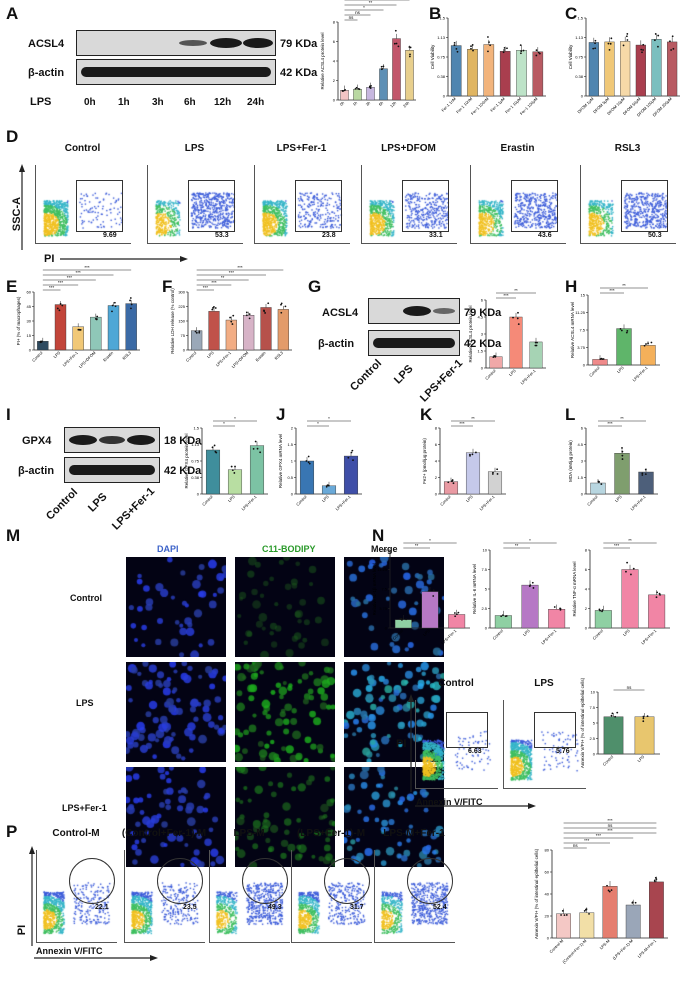 Image resolution: width=685 pixels, height=983 pixels. Describe the element at coordinates (358, 12) in the screenshot. I see `chart-A-sig-label: ns` at that location.